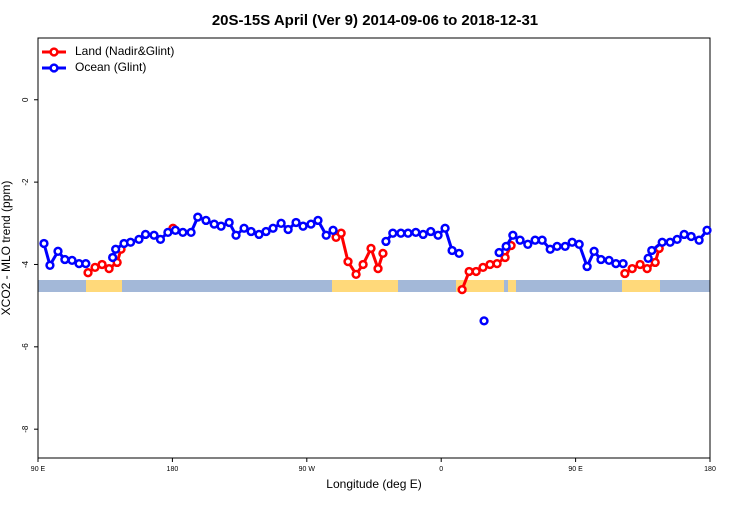 This screenshot has width=750, height=505. Describe the element at coordinates (25, 99) in the screenshot. I see `y-tick-label: 0` at that location.